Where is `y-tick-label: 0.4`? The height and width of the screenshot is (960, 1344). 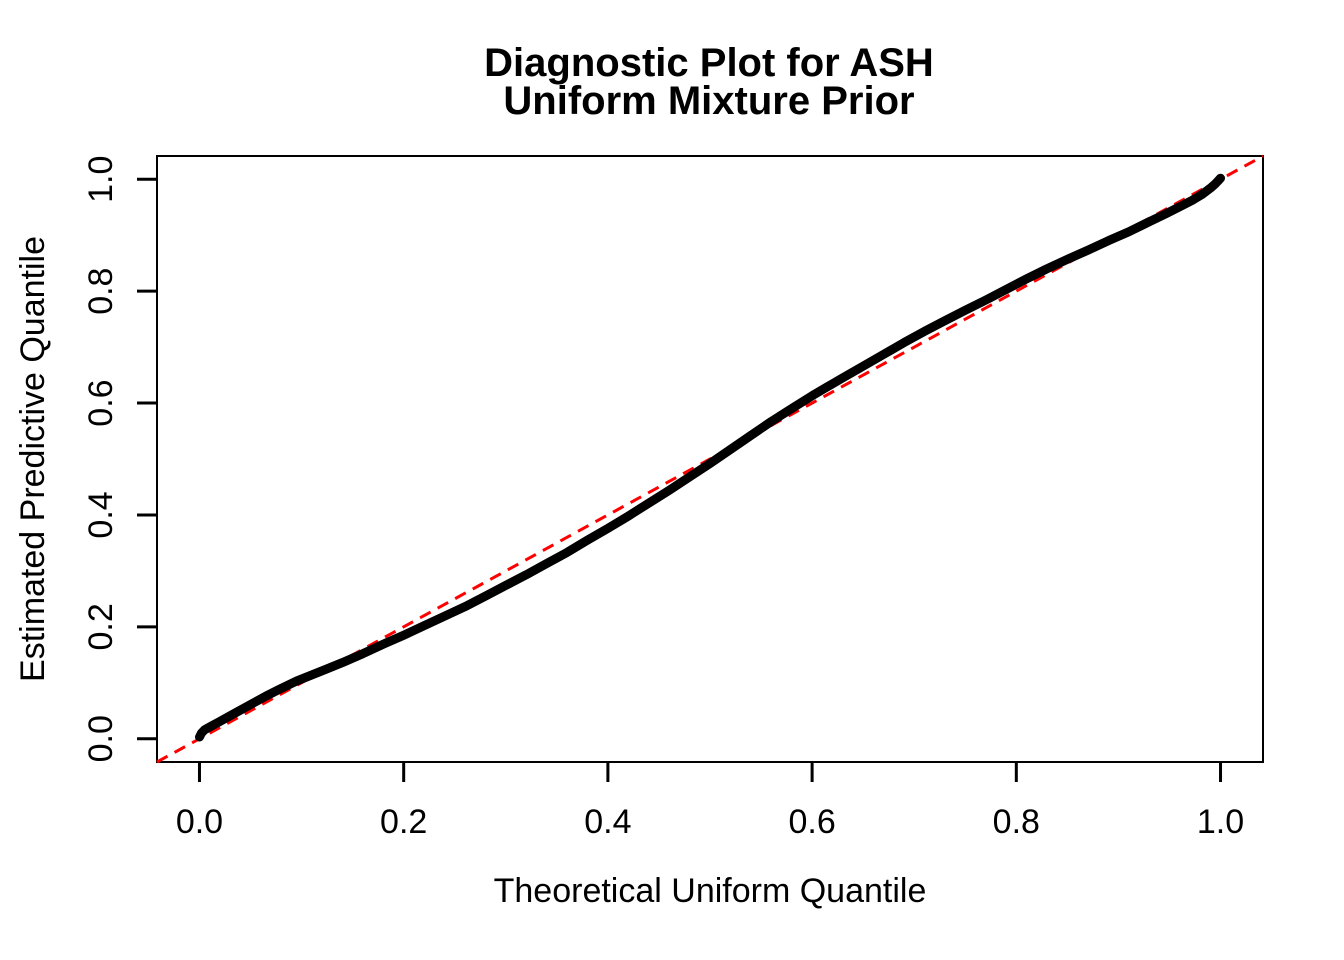
y-tick-label: 0.4 is located at coordinates (101, 514).